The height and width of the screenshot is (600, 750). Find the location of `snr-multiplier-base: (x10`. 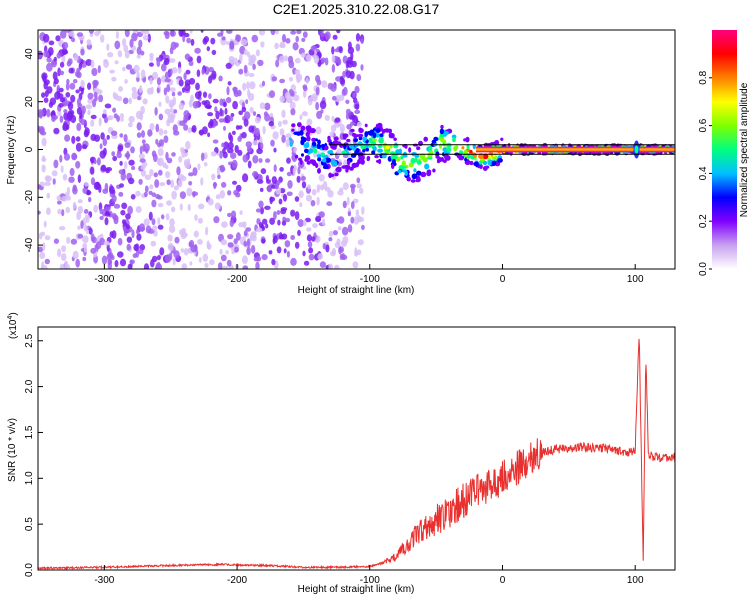

snr-multiplier-base: (x10 is located at coordinates (13, 329).